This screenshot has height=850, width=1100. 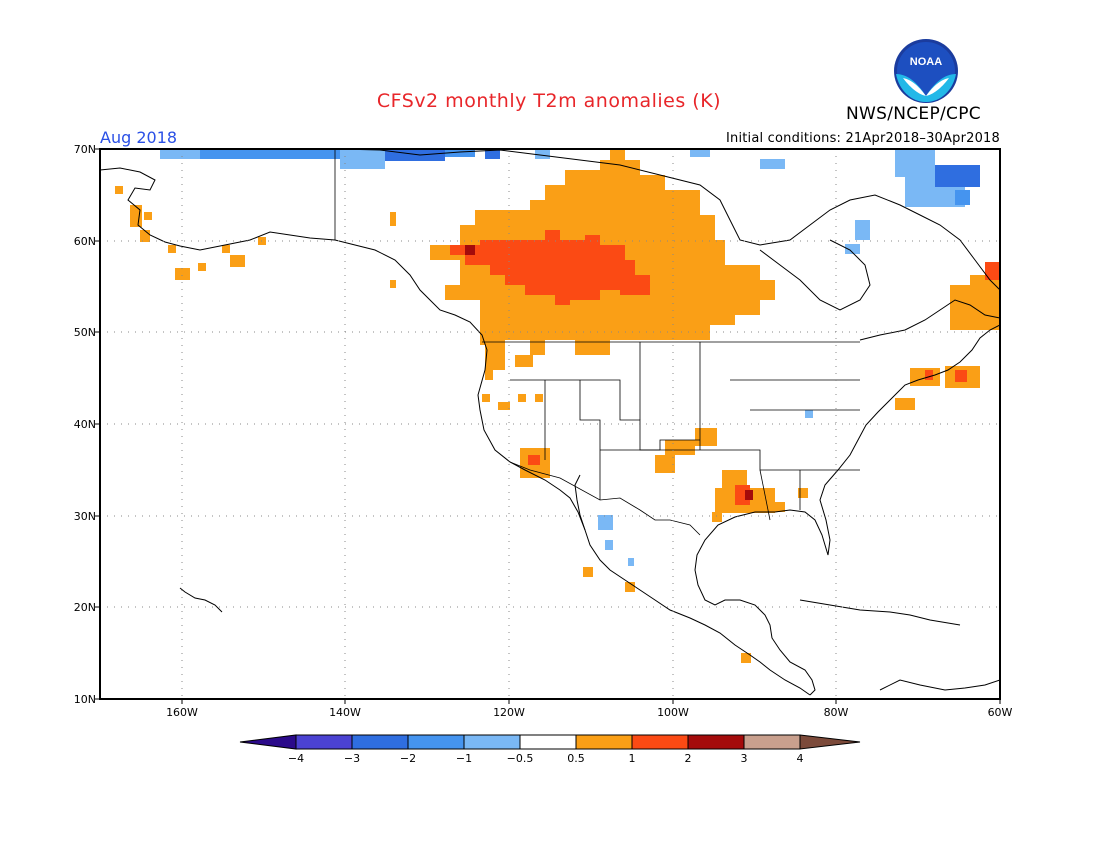 I want to click on lon-label-80w: 80W, so click(x=836, y=712).